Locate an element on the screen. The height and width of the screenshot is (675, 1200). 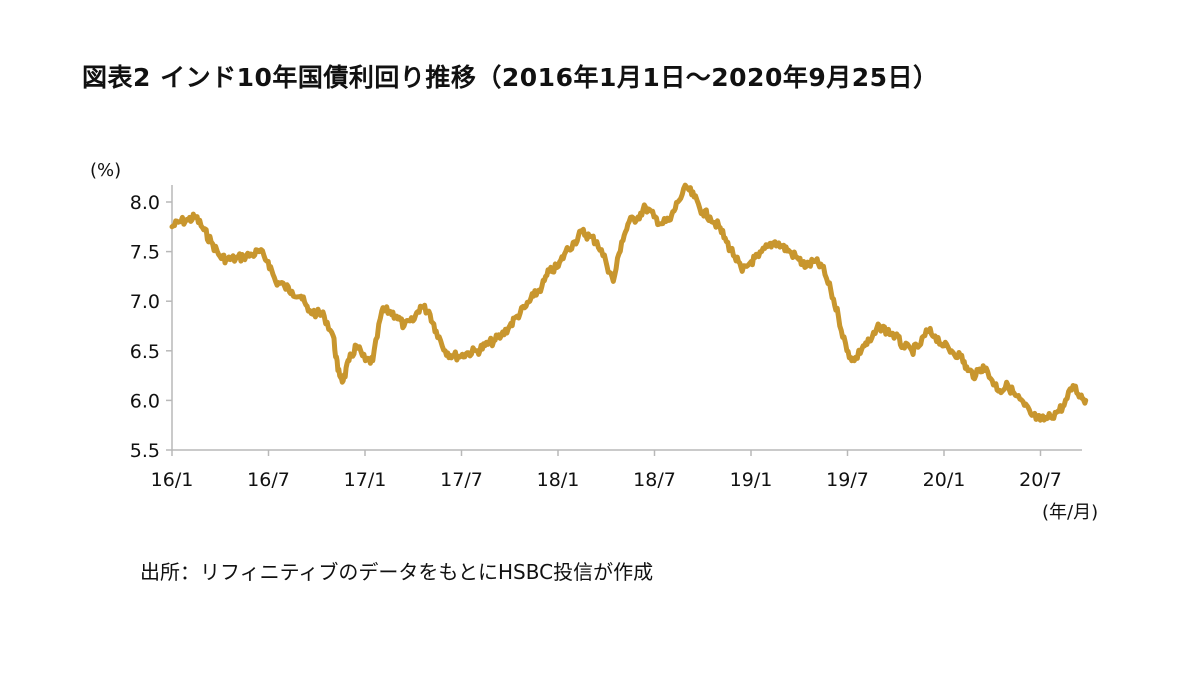
x-tick-label: 17/1 is located at coordinates (365, 480).